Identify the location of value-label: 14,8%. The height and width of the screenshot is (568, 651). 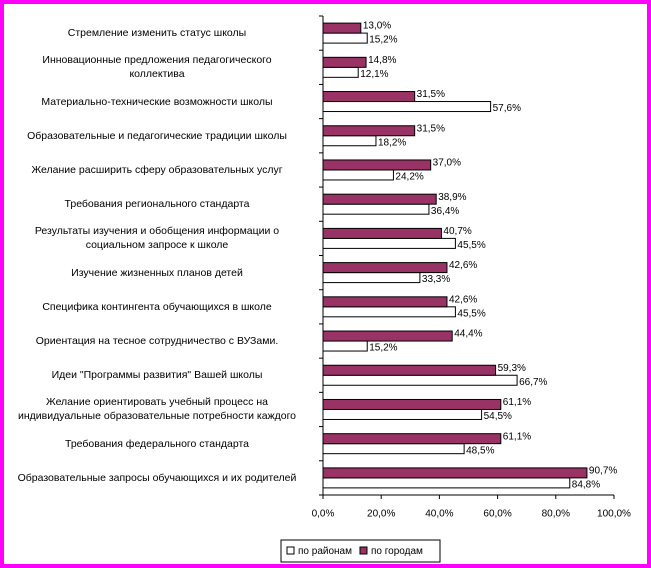
(382, 60).